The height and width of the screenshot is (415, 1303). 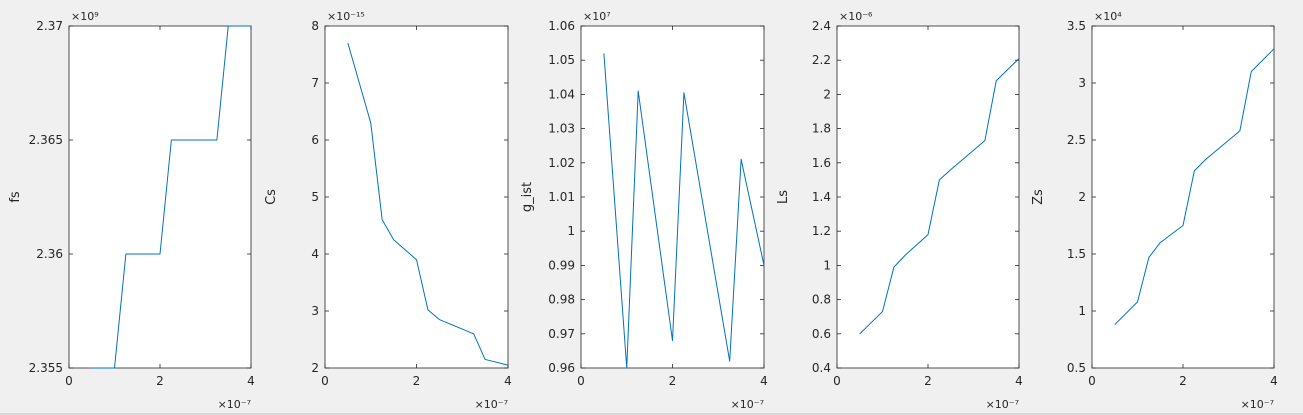 What do you see at coordinates (561, 129) in the screenshot?
I see `y-tick-label: 1.03` at bounding box center [561, 129].